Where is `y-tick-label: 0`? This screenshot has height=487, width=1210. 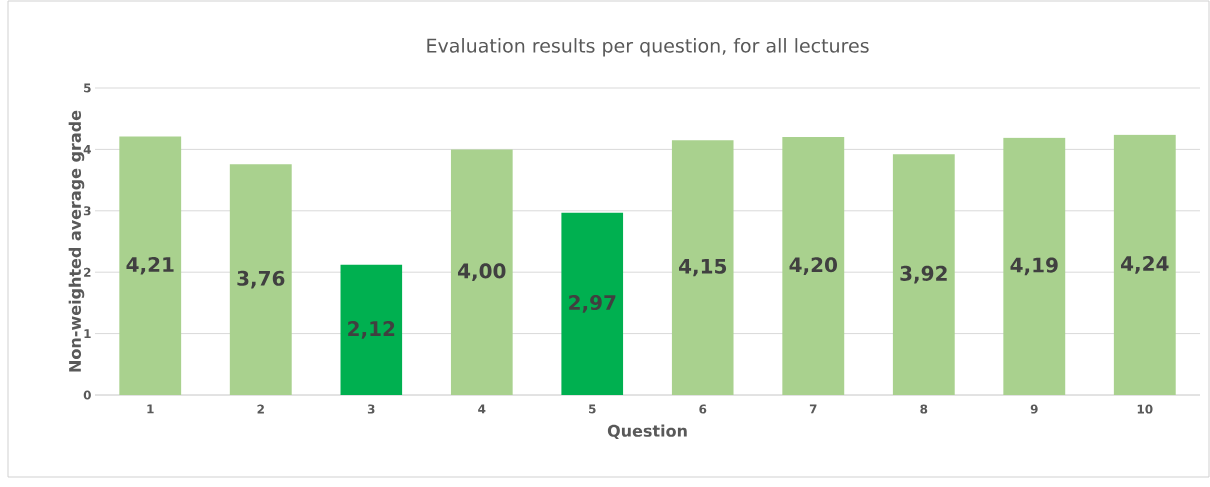 y-tick-label: 0 is located at coordinates (87, 395).